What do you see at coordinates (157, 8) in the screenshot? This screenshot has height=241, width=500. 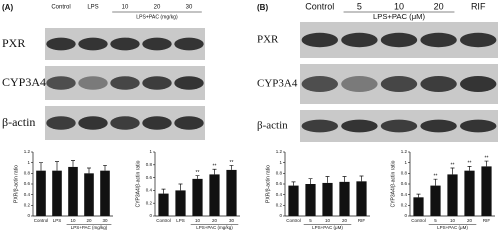 I see `lane-label: 20` at bounding box center [157, 8].